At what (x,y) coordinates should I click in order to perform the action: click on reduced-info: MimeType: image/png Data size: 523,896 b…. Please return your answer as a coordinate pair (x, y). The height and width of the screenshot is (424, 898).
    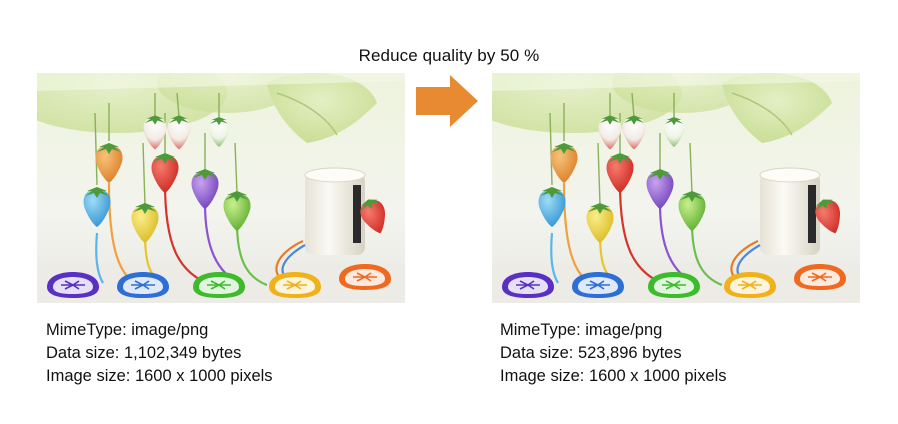
    Looking at the image, I should click on (613, 353).